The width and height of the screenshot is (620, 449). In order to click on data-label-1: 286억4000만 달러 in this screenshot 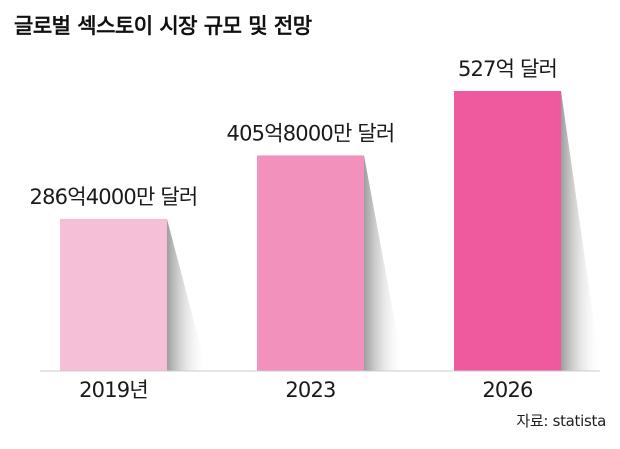, I will do `click(114, 197)`.